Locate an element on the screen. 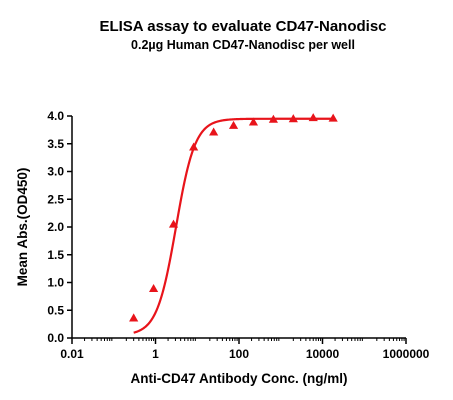 This screenshot has width=453, height=400. y-tick-label: 1.5 is located at coordinates (55, 255).